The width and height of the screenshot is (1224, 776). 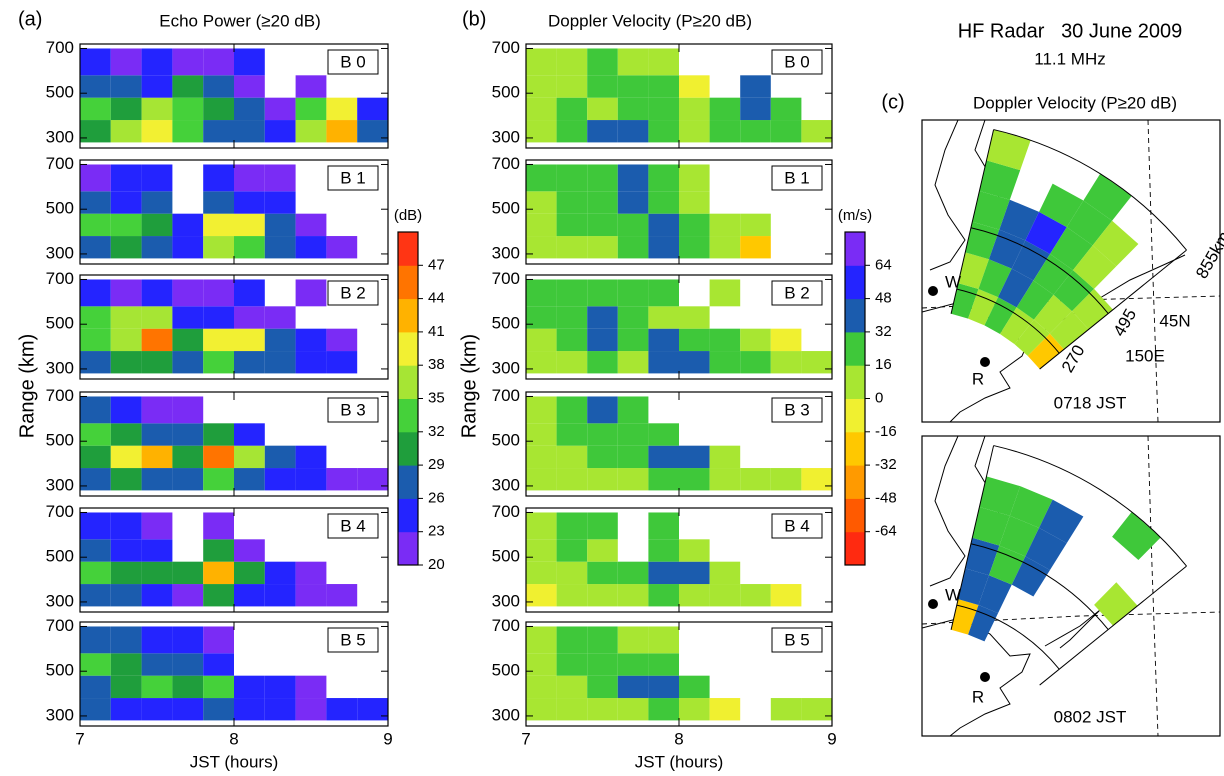 What do you see at coordinates (353, 525) in the screenshot?
I see `beam-label: B 4` at bounding box center [353, 525].